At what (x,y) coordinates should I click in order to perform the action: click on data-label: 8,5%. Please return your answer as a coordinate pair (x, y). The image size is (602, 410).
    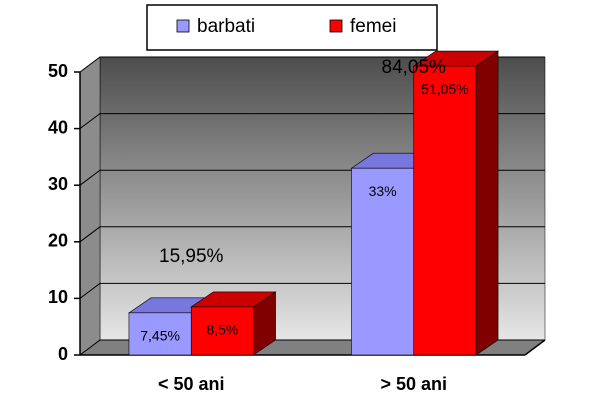
    Looking at the image, I should click on (222, 330).